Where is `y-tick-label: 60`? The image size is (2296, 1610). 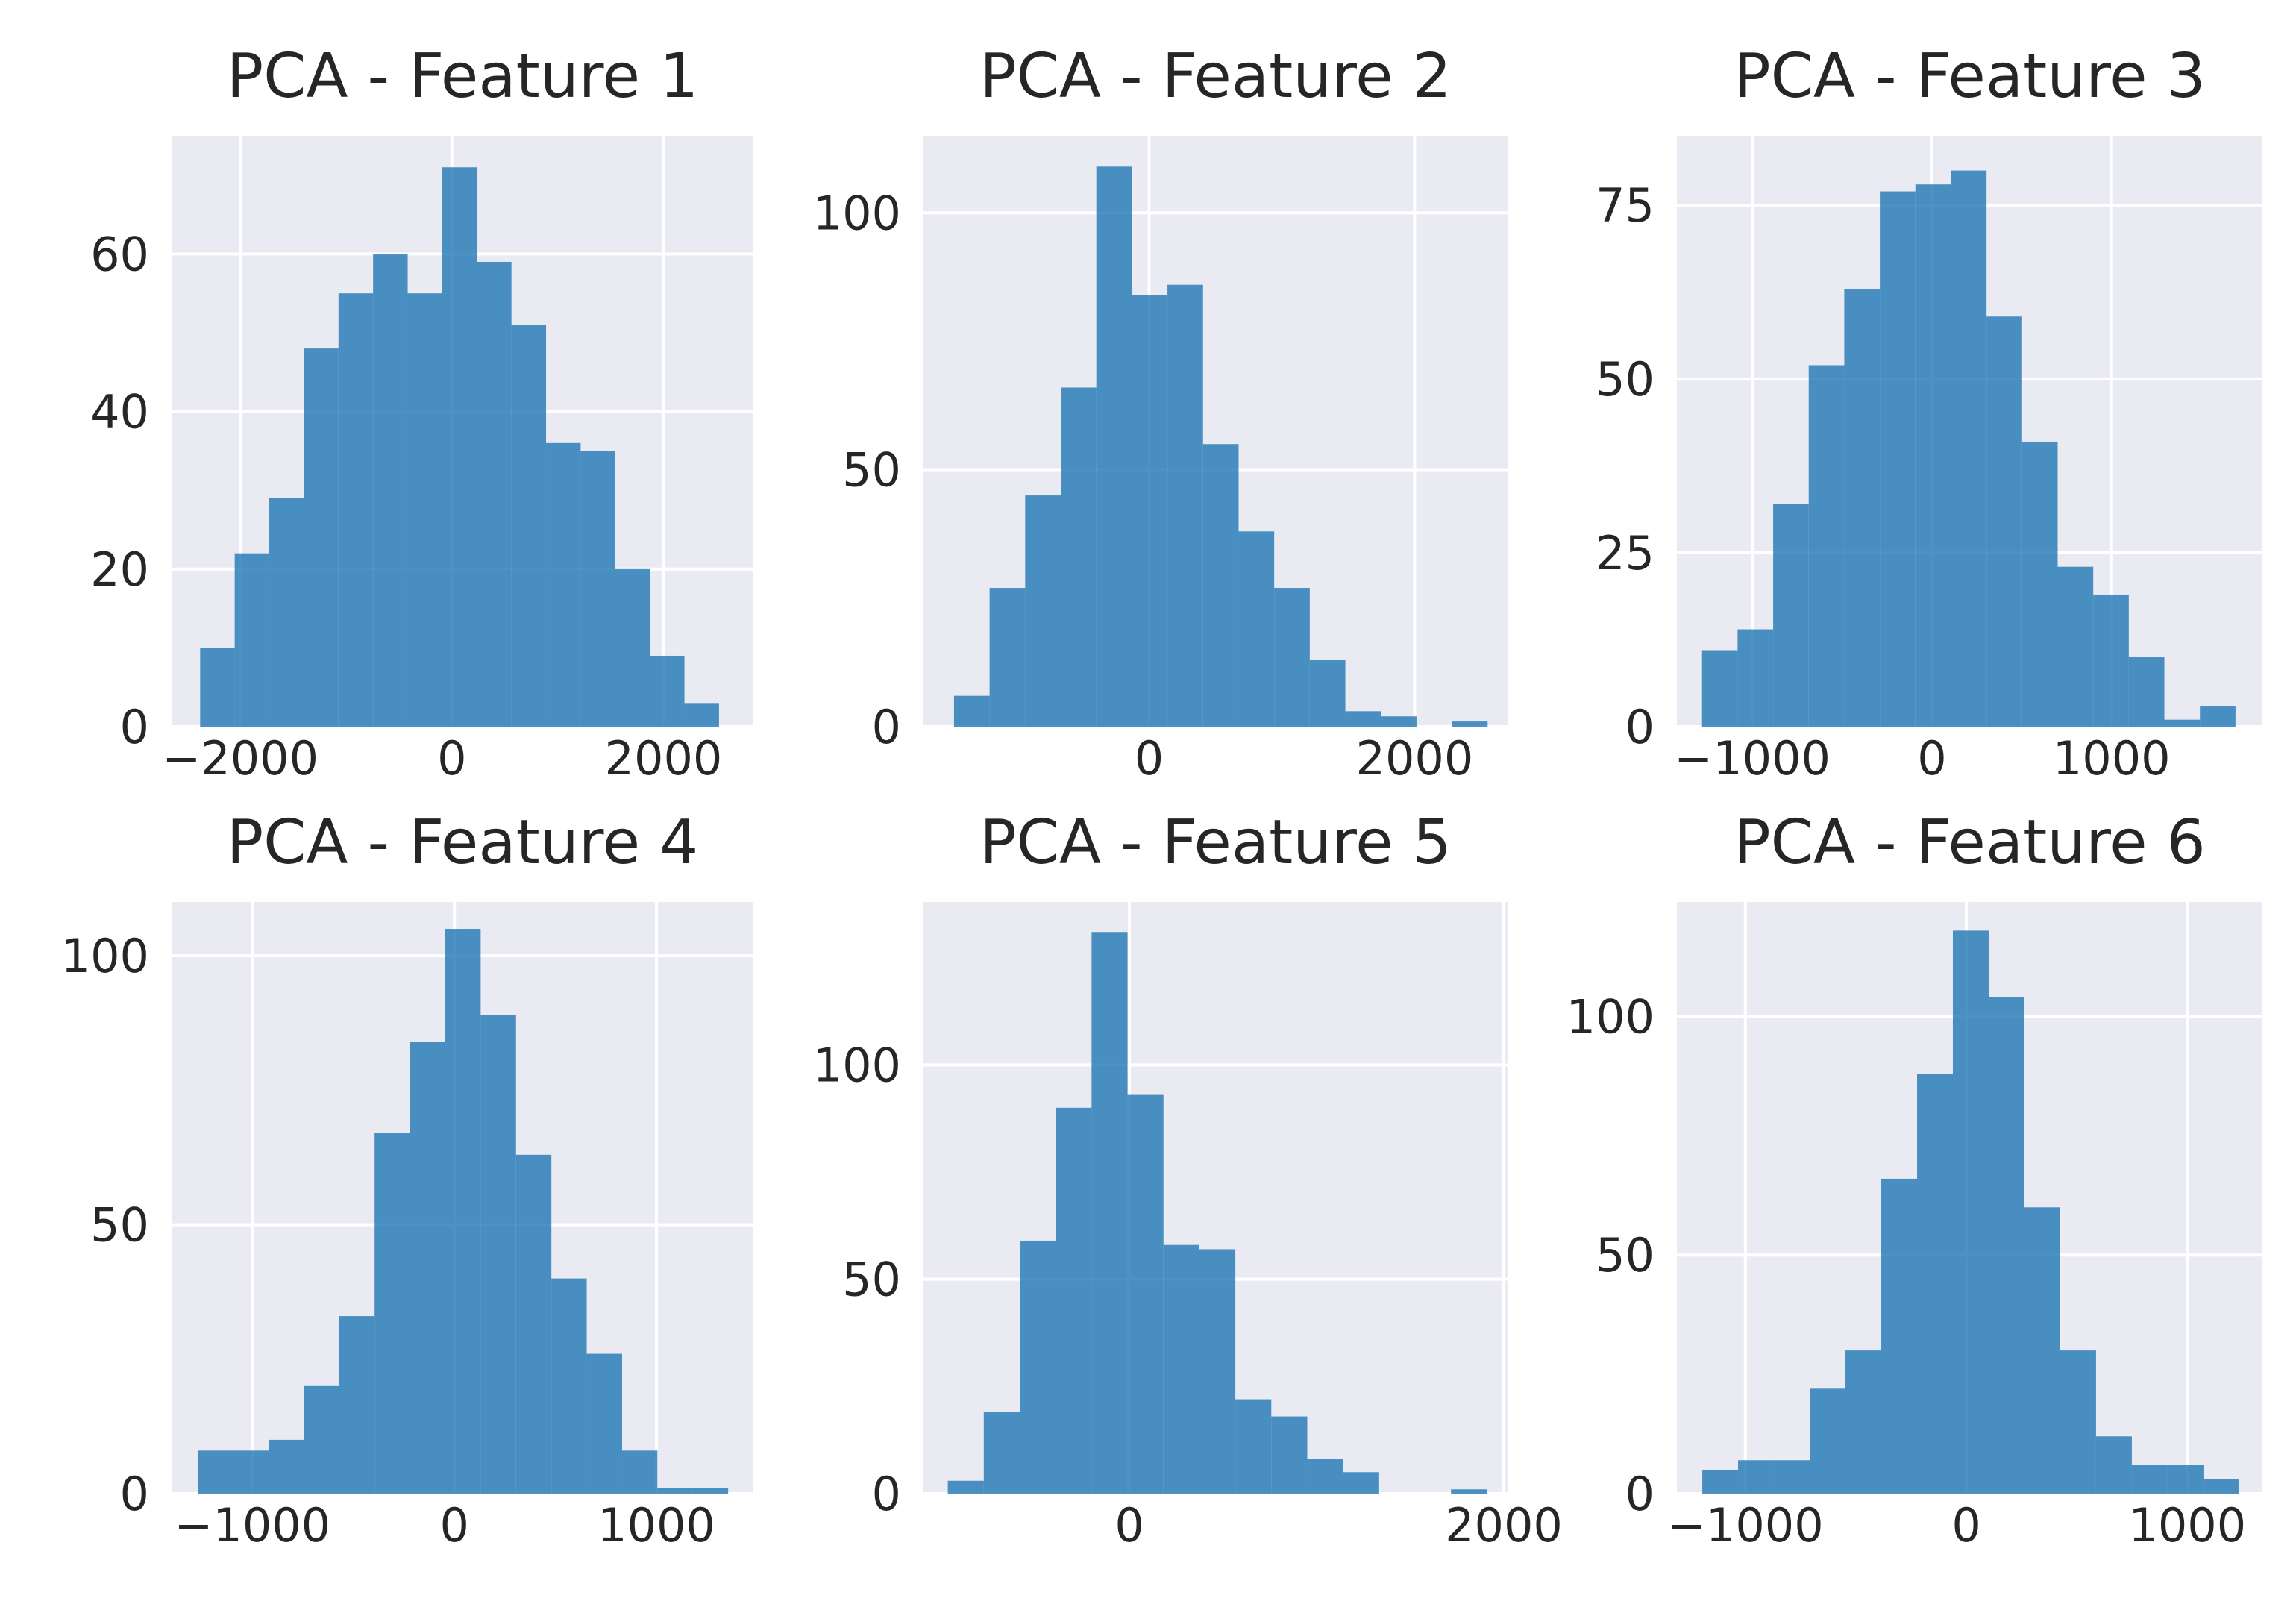
y-tick-label: 60 is located at coordinates (119, 254).